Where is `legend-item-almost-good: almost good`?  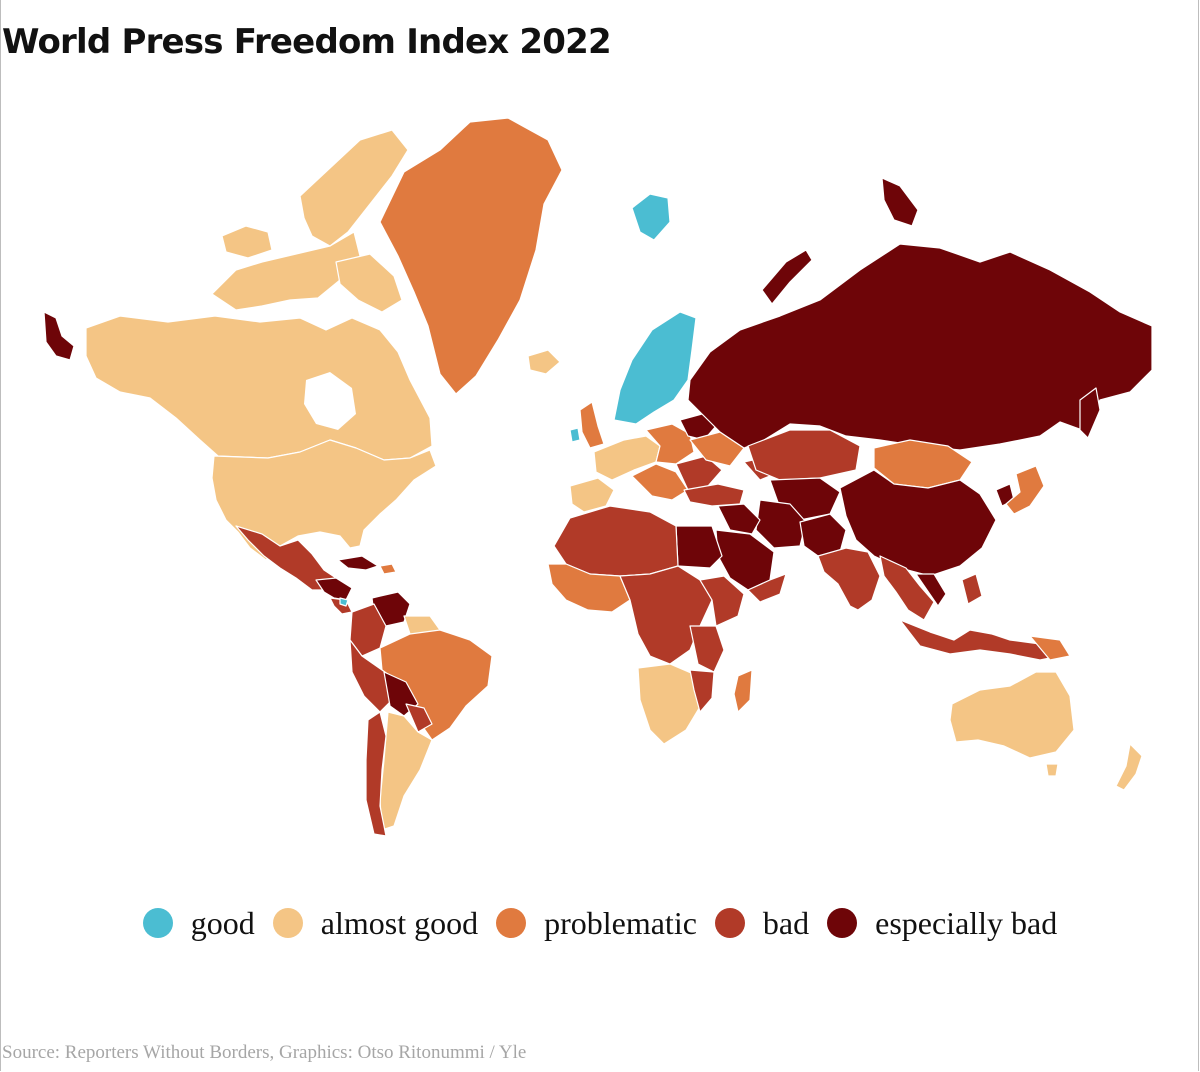
legend-item-almost-good: almost good is located at coordinates (375, 923).